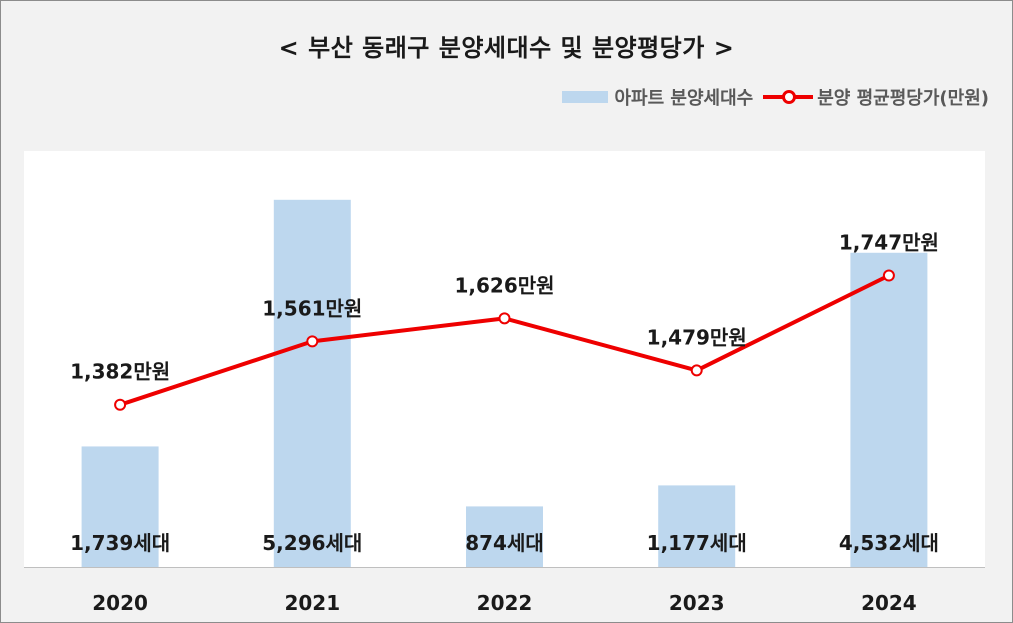 This screenshot has width=1013, height=623. Describe the element at coordinates (888, 275) in the screenshot. I see `line-point-2024` at that location.